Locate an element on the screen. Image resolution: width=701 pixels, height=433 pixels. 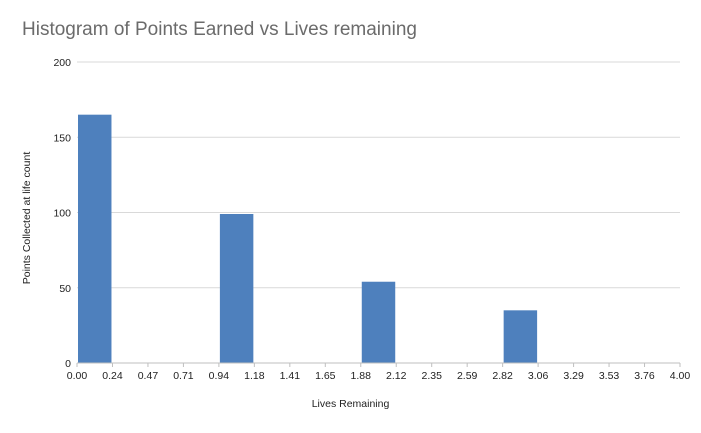
y-tick-label: 200 is located at coordinates (62, 63).